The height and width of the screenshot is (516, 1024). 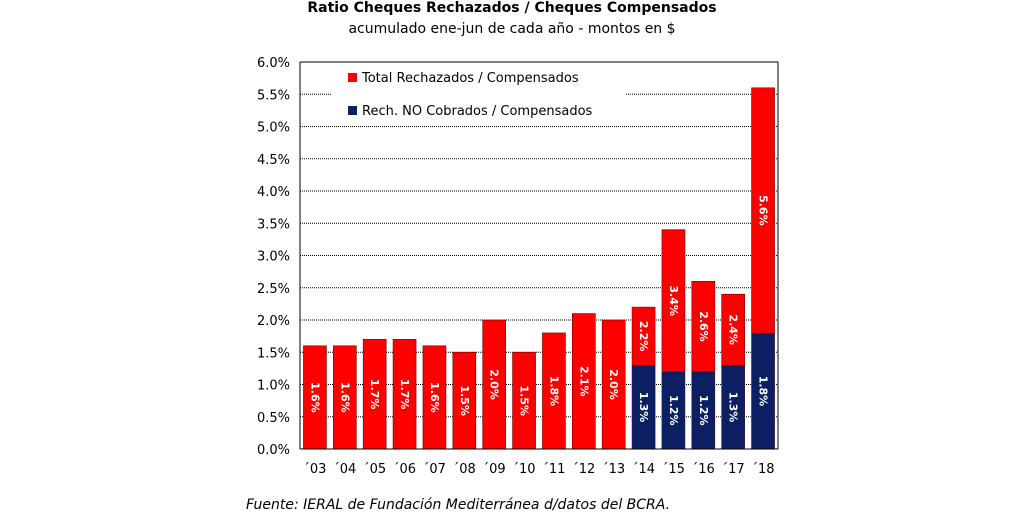 I want to click on x-tick-label: ´13, so click(x=613, y=469).